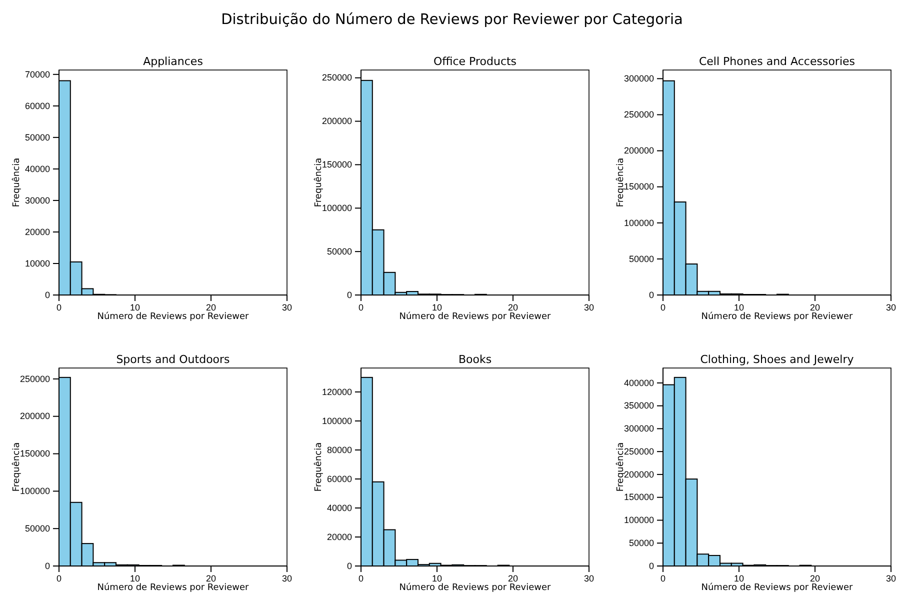 This screenshot has height=601, width=904. I want to click on text: Distribuição do Número de Reviews por Reviewer por Categoria, so click(452, 20).